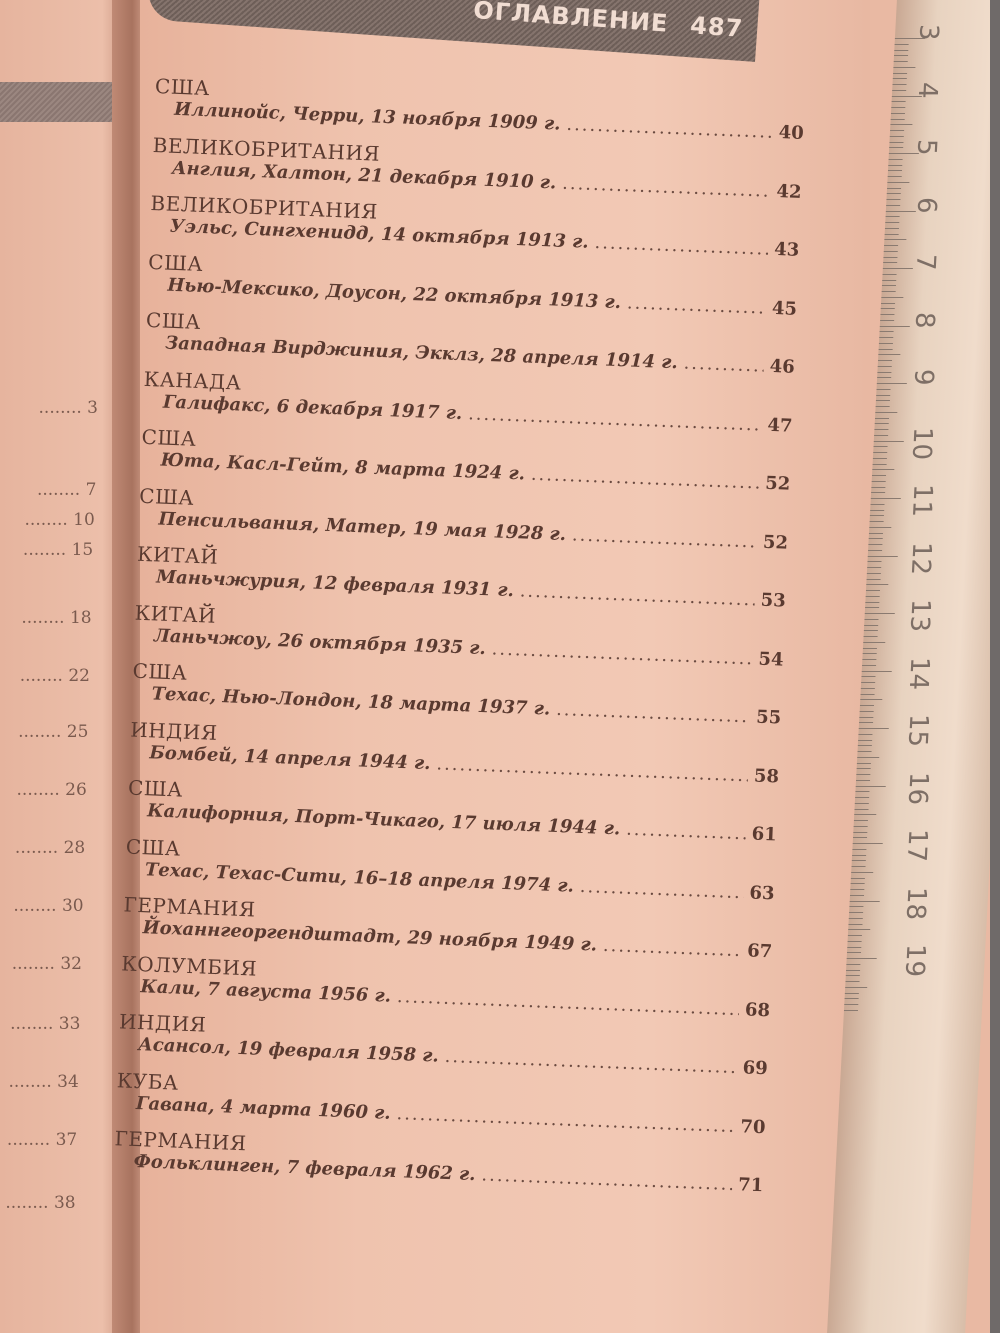  I want to click on toc-page-number: 69, so click(755, 1068).